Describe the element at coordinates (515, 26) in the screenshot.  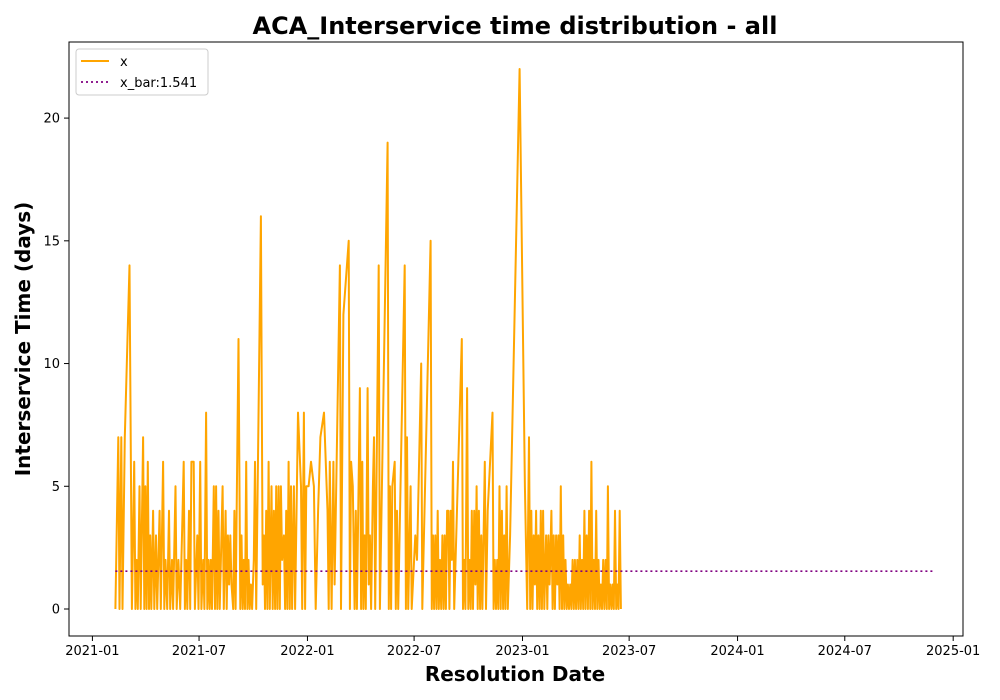
I see `chart-title: ACA_Interservice time distribution - all` at that location.